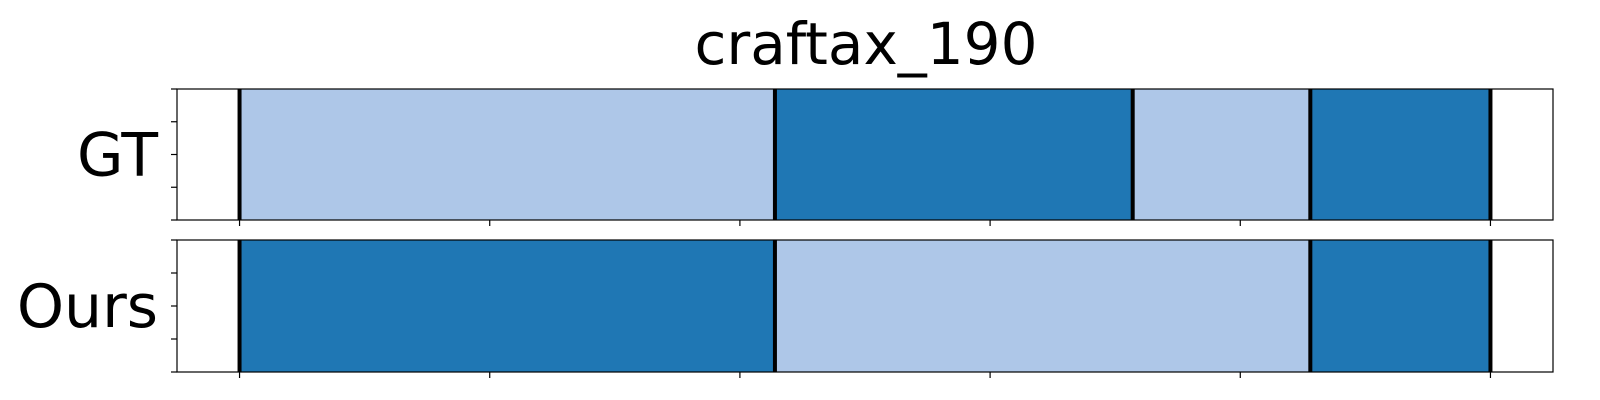  Describe the element at coordinates (866, 44) in the screenshot. I see `chart-title: craftax_190` at that location.